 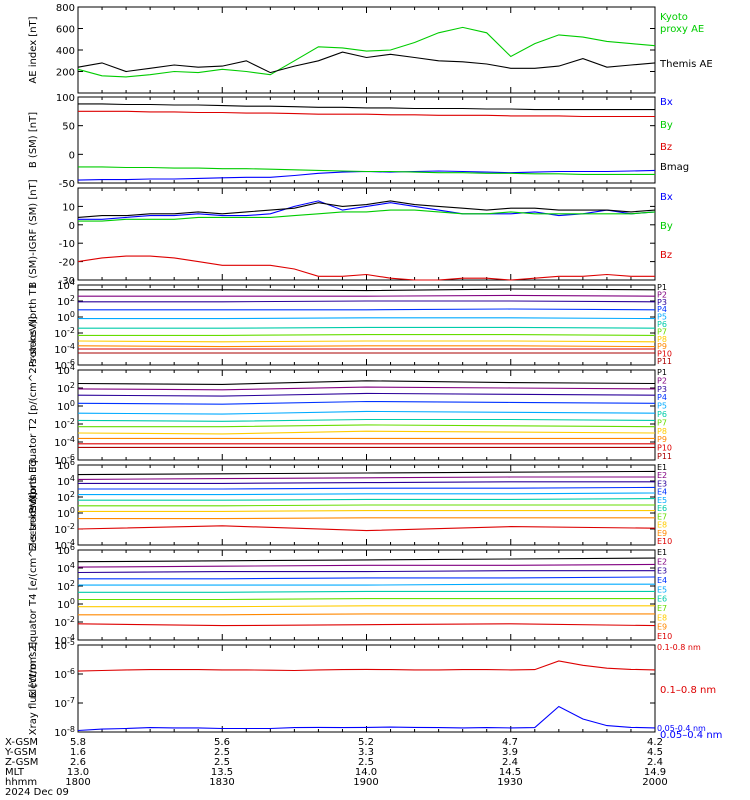 I want to click on series-line-e4, so click(x=367, y=488).